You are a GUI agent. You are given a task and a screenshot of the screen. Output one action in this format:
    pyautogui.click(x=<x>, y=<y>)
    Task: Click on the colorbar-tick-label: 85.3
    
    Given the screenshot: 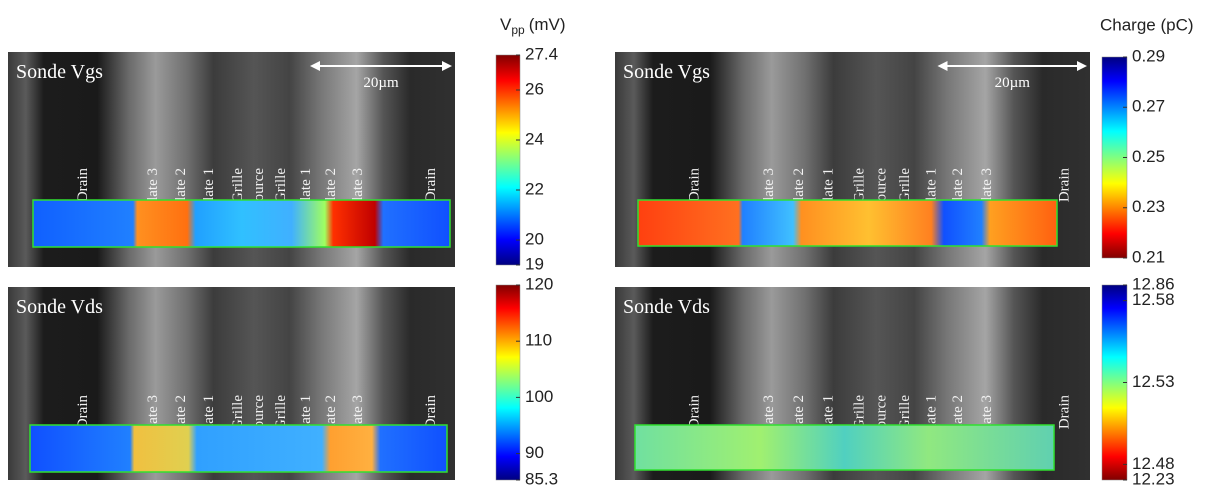 What is the action you would take?
    pyautogui.click(x=541, y=478)
    